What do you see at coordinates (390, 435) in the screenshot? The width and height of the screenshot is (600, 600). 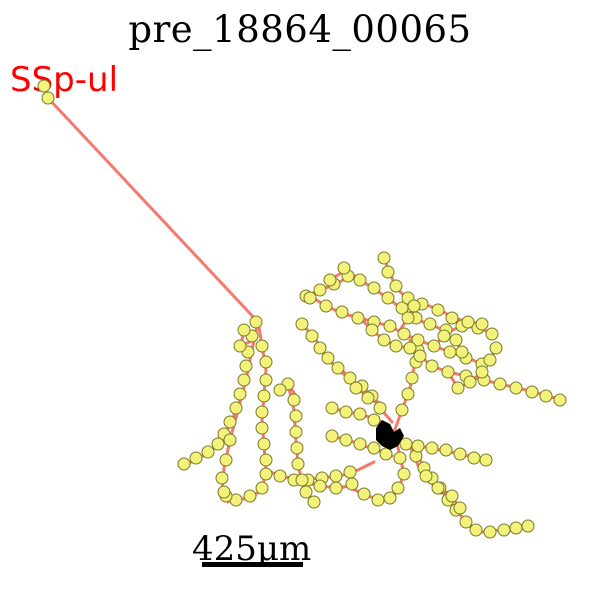 I see `soma-marker` at bounding box center [390, 435].